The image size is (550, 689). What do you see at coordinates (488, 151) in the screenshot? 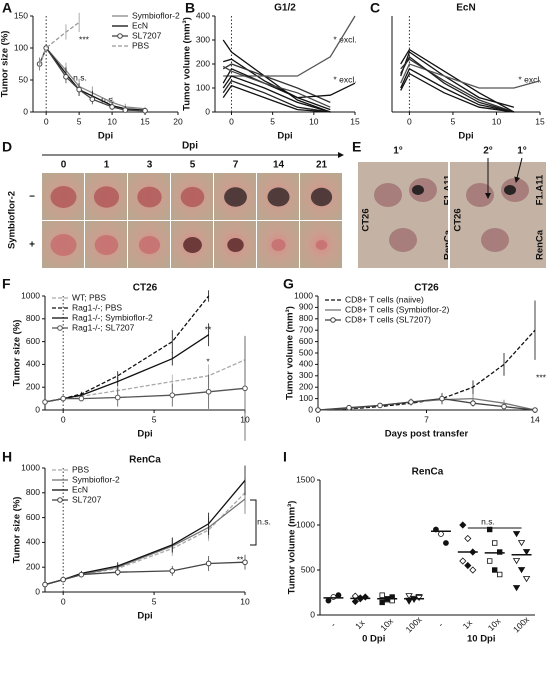
I see `site-label: 2°` at bounding box center [488, 151].